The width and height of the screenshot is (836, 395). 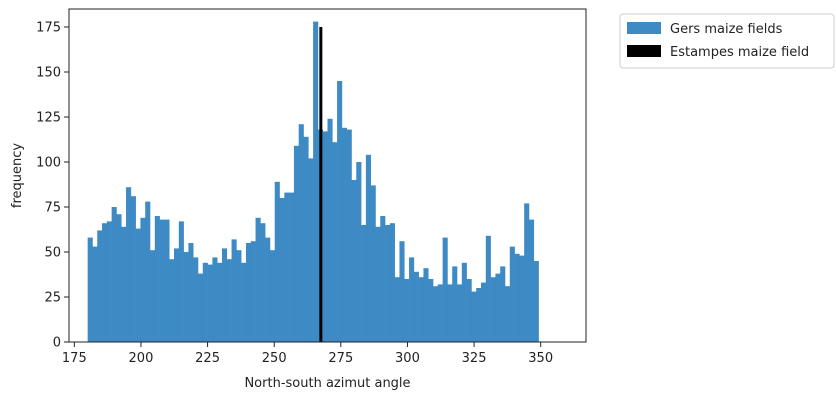 I want to click on legend-swatch-estampes, so click(x=644, y=51).